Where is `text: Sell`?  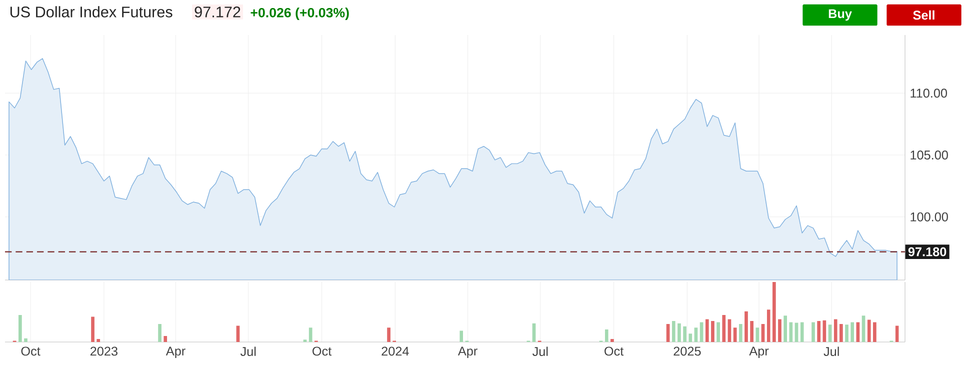 text: Sell is located at coordinates (923, 15).